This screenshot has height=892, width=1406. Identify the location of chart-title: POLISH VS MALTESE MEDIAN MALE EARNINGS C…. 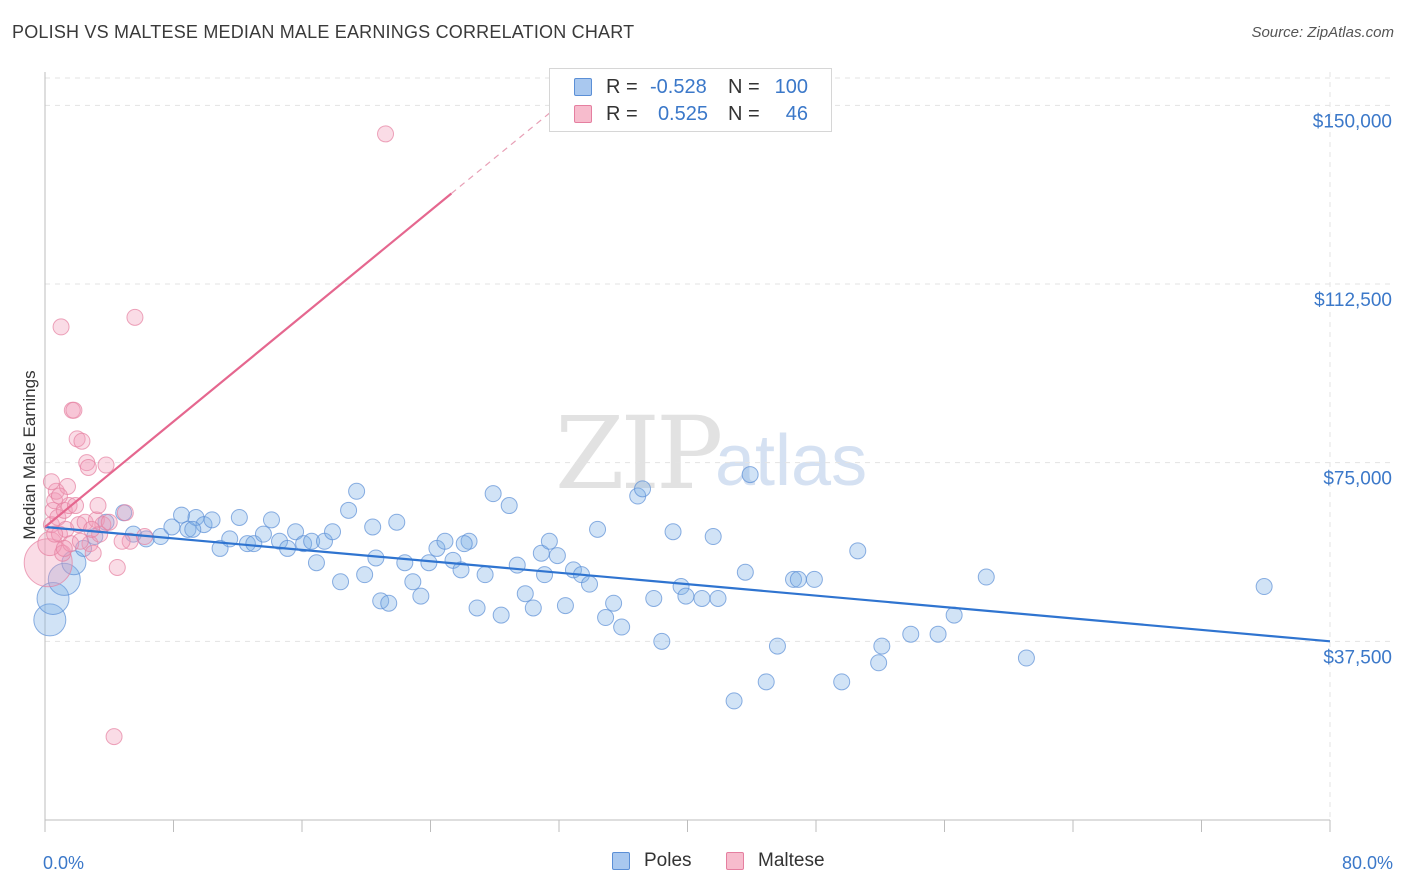
(323, 32).